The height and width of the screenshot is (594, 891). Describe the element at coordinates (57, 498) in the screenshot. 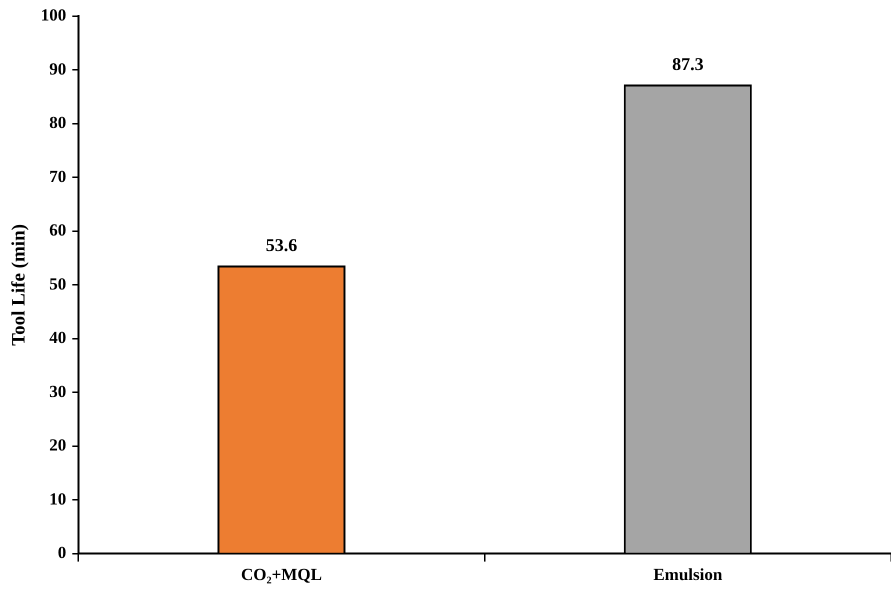

I see `y-tick-label: 10` at that location.